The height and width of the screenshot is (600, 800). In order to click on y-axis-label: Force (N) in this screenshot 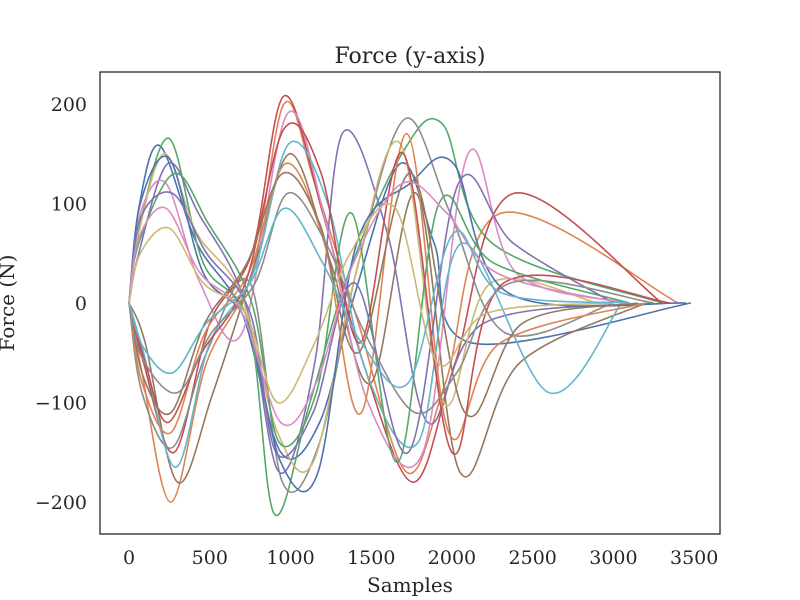, I will do `click(9, 303)`.